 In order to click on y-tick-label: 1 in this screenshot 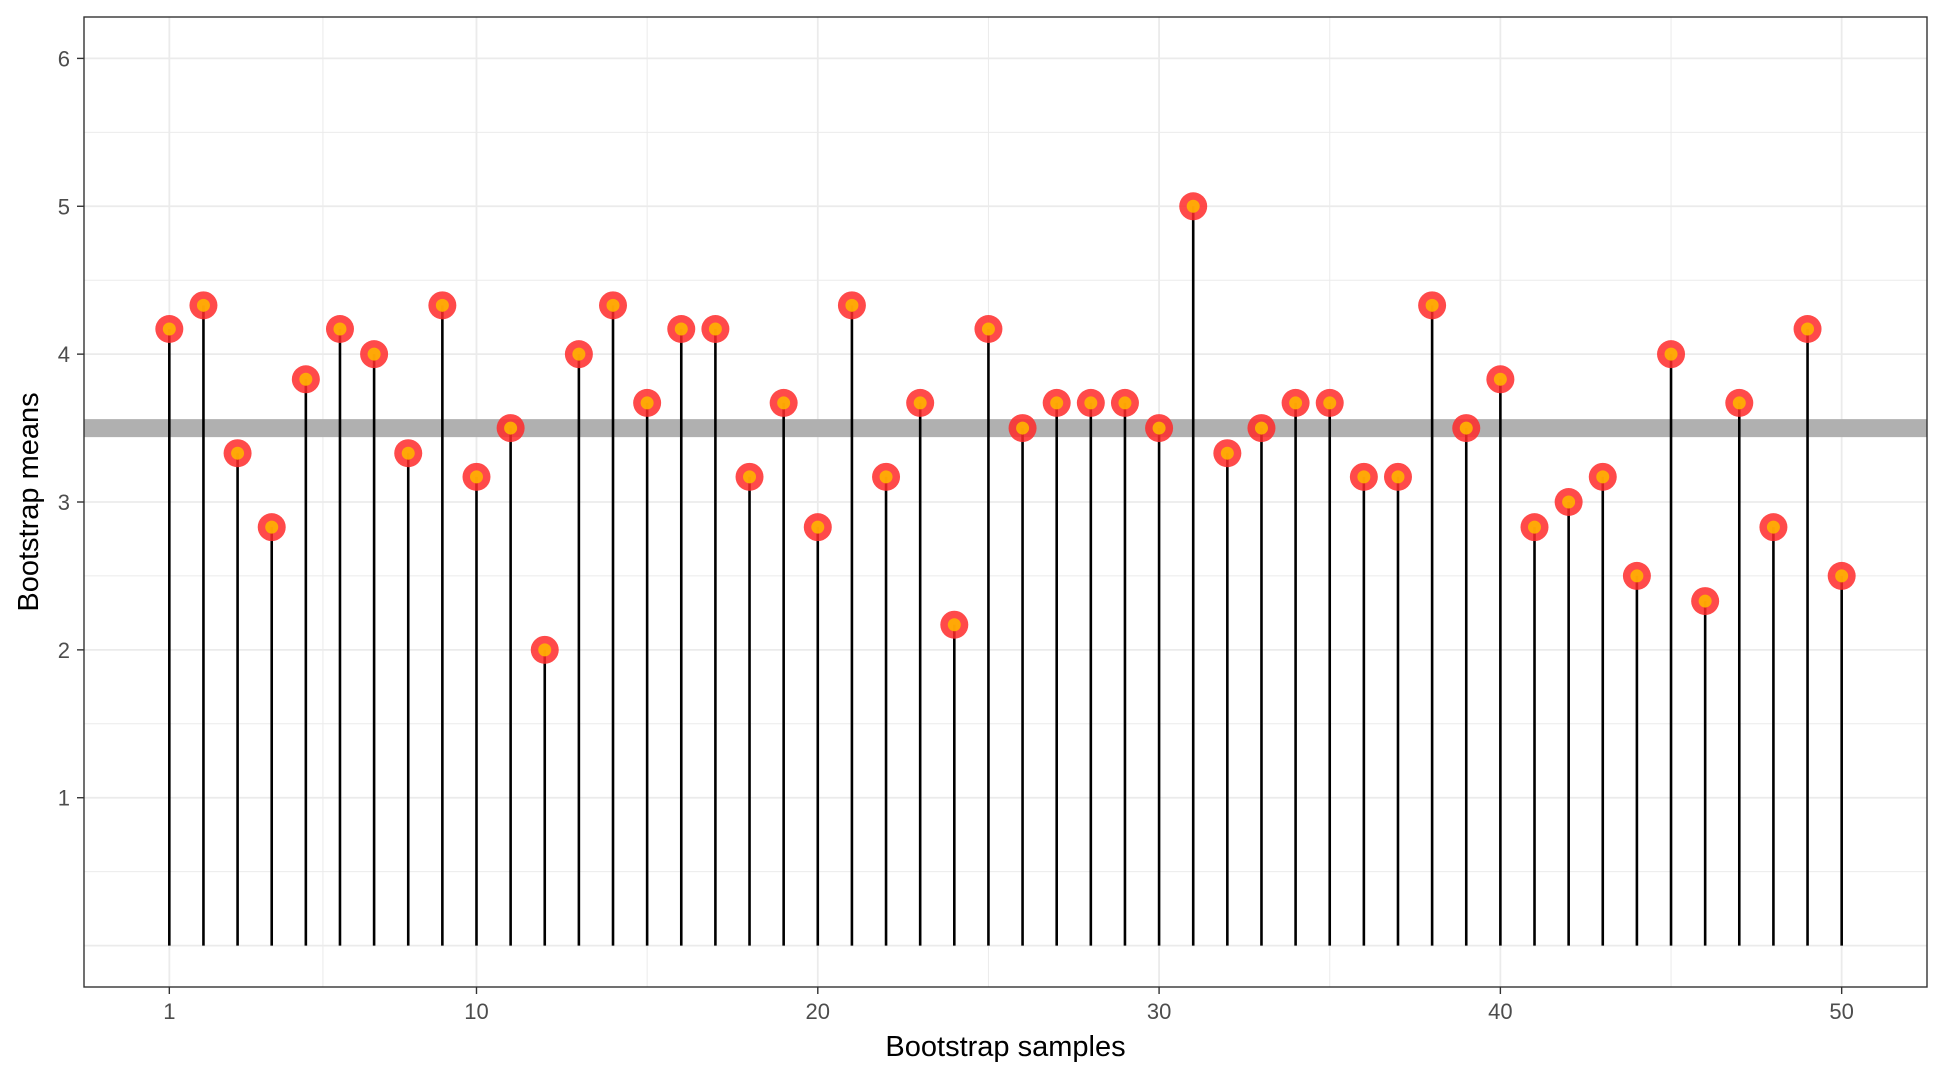, I will do `click(64, 798)`.